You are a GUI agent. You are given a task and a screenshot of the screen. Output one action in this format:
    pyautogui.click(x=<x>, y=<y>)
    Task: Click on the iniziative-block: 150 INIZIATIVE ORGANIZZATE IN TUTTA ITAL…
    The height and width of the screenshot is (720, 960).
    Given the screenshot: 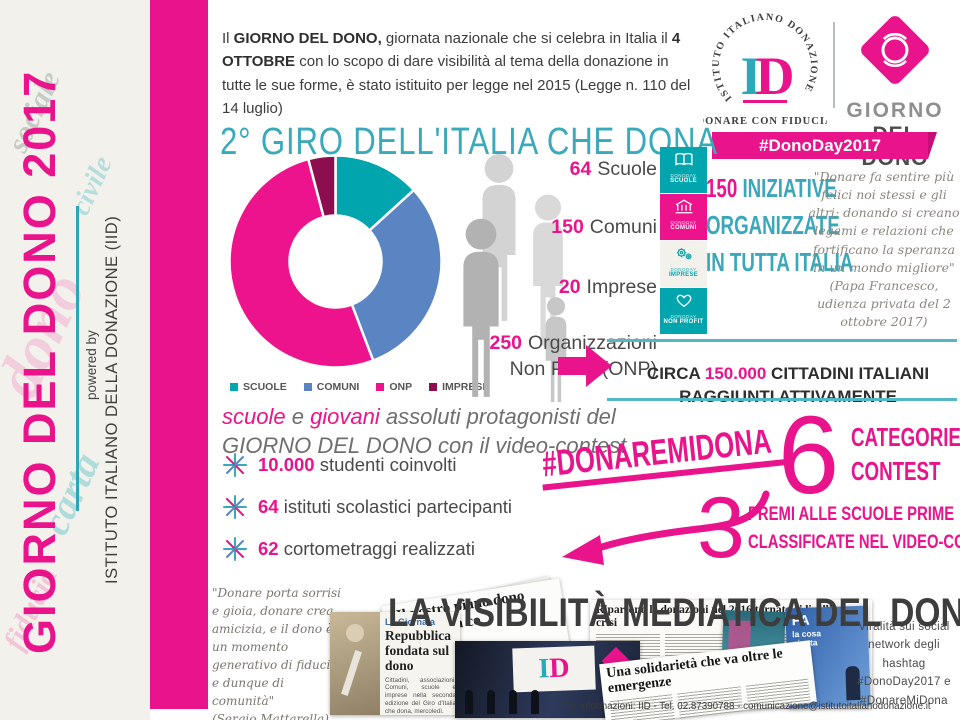 What is the action you would take?
    pyautogui.click(x=780, y=225)
    